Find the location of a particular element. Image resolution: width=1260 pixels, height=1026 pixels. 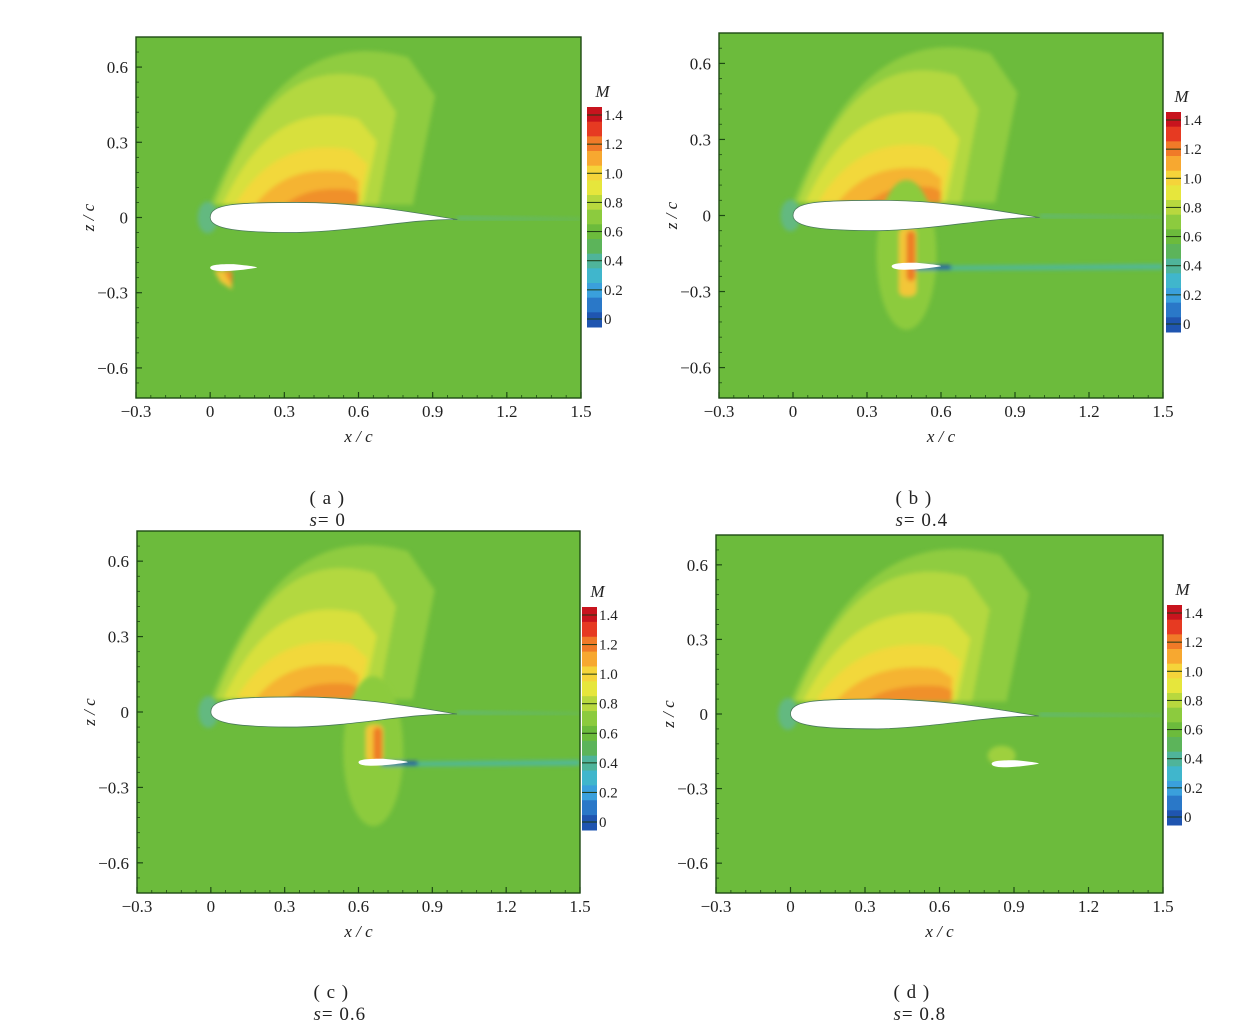

caption-letter: ( d ) is located at coordinates (912, 992).